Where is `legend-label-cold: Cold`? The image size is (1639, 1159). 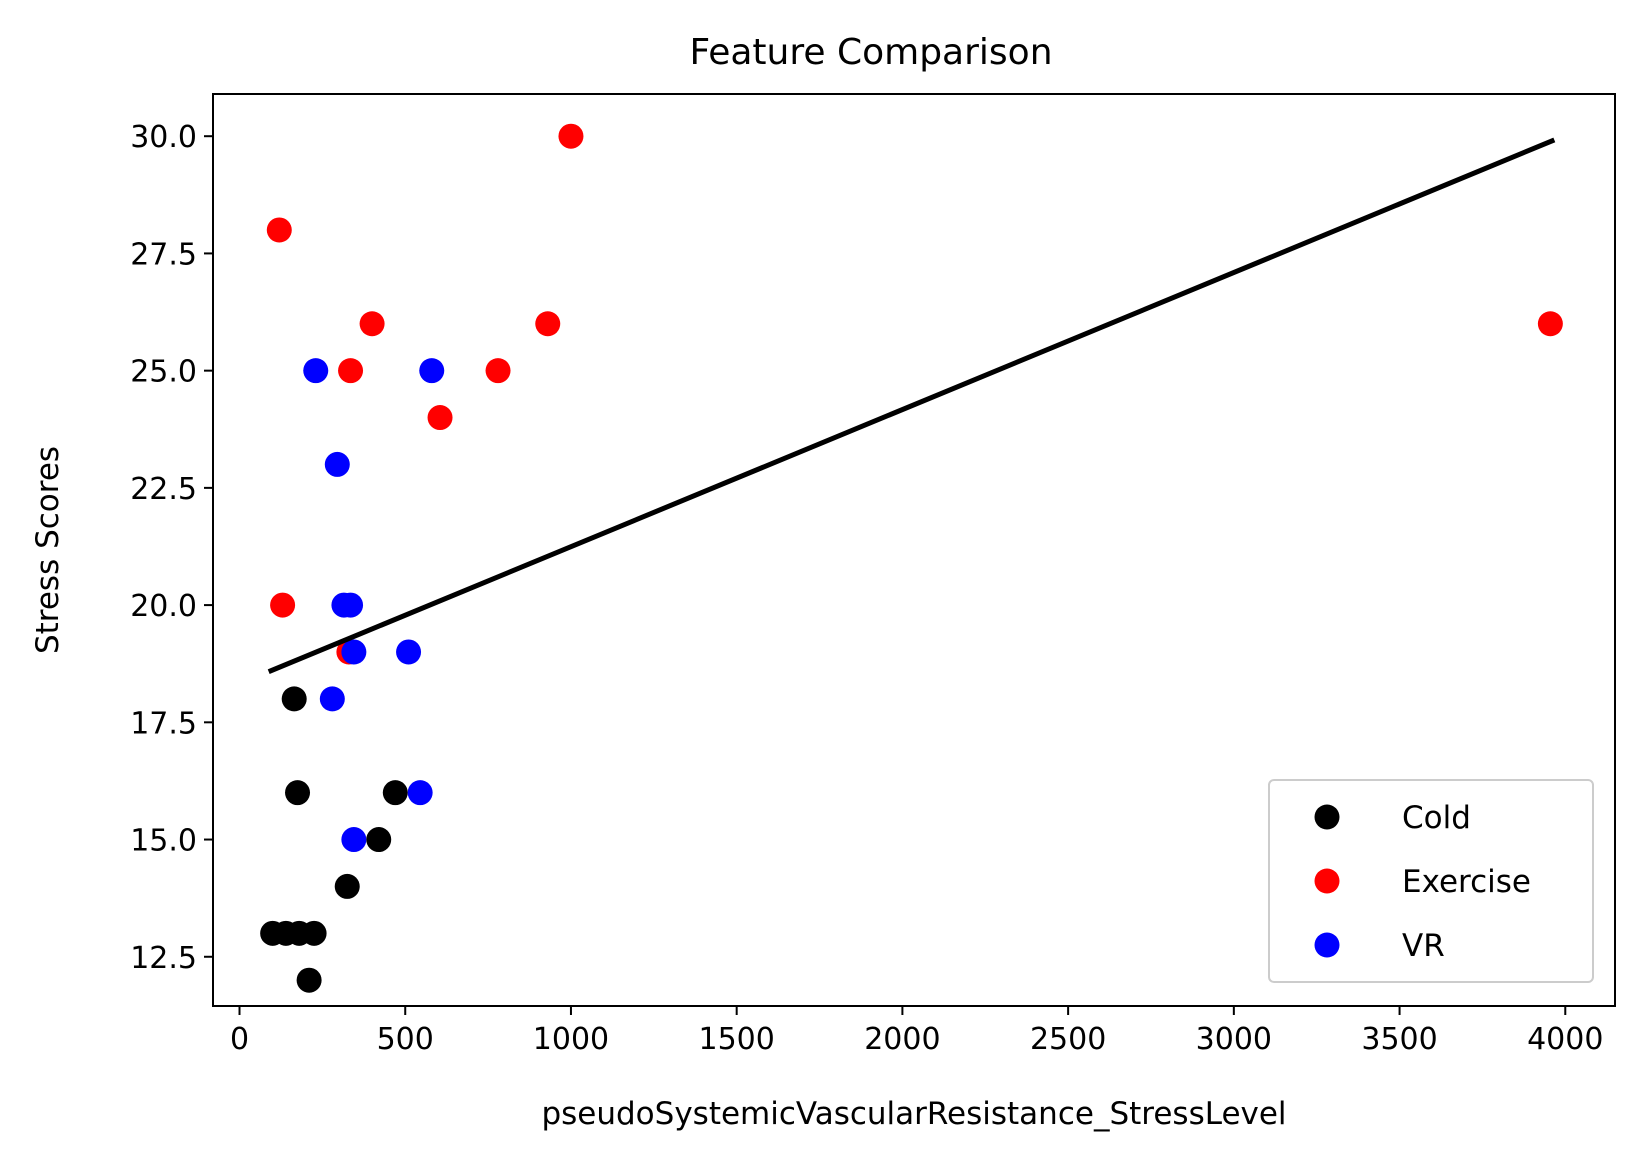
legend-label-cold: Cold is located at coordinates (1436, 818).